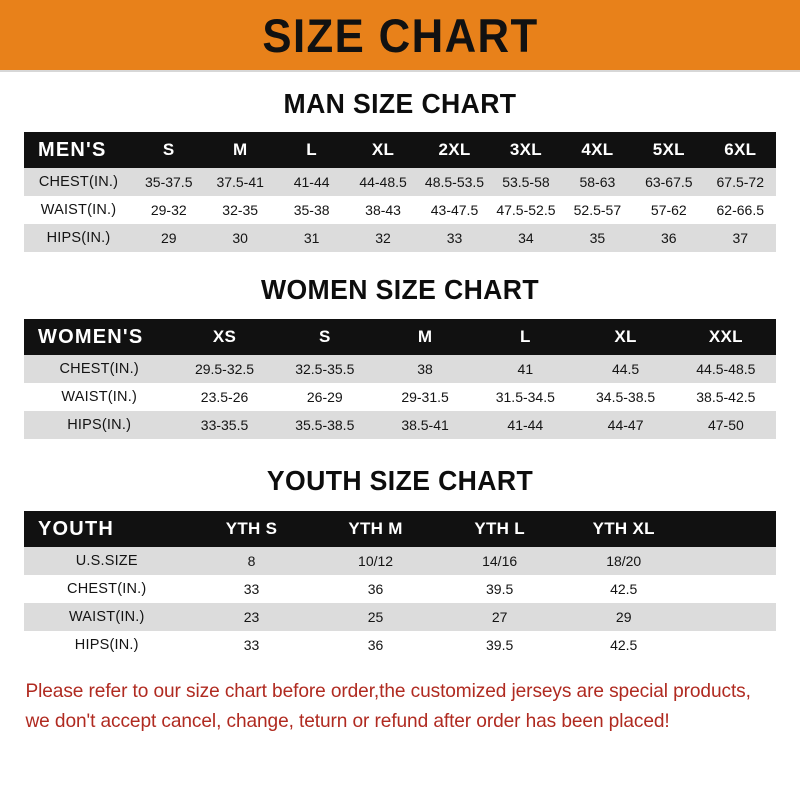 The height and width of the screenshot is (800, 800). I want to click on youth-size-m: YTH M, so click(375, 528).